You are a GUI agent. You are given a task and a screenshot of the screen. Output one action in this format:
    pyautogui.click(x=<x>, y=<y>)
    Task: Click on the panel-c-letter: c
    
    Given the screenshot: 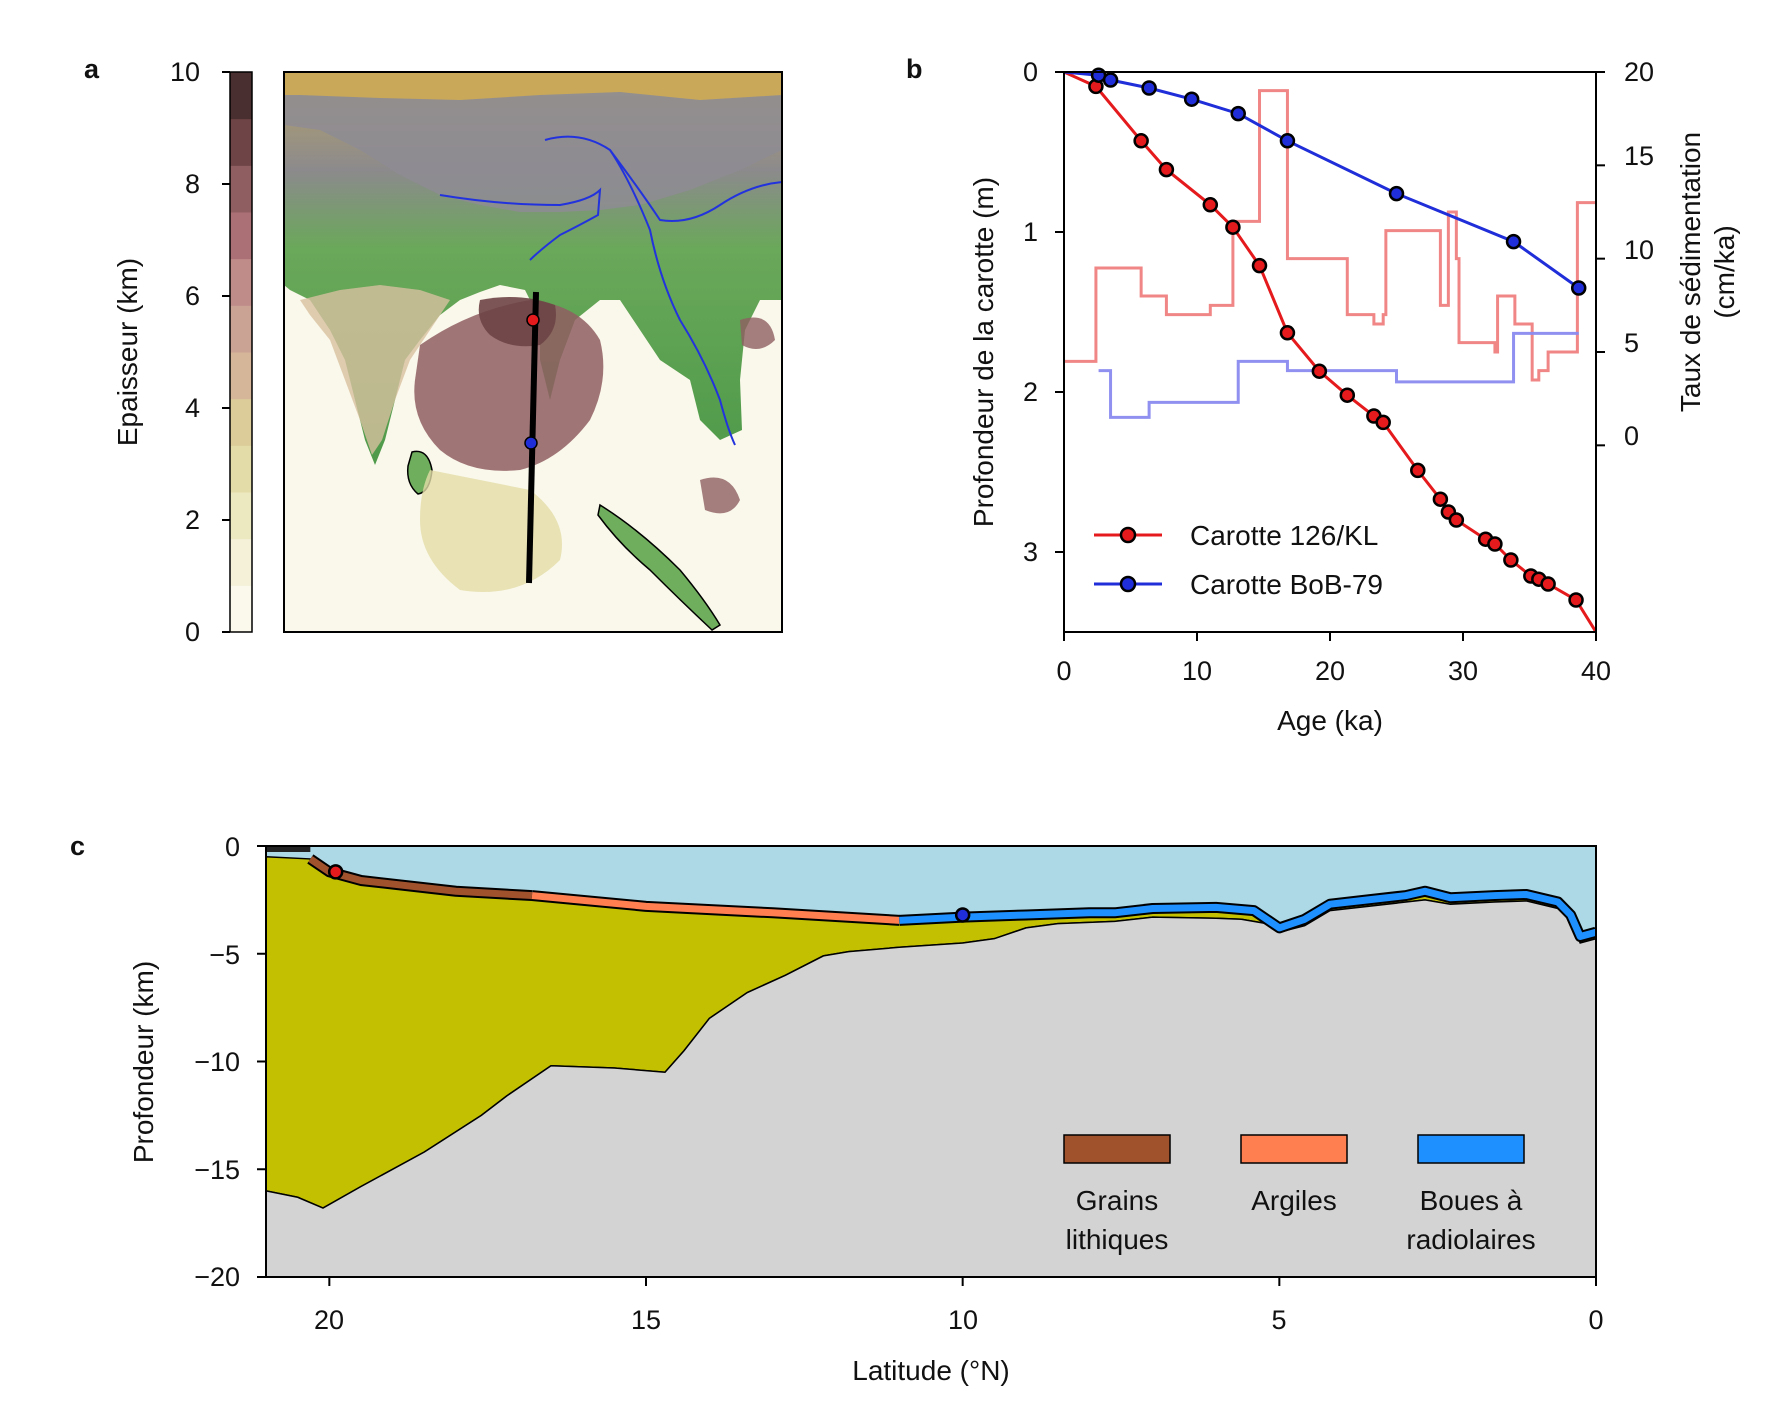 What is the action you would take?
    pyautogui.click(x=77, y=846)
    